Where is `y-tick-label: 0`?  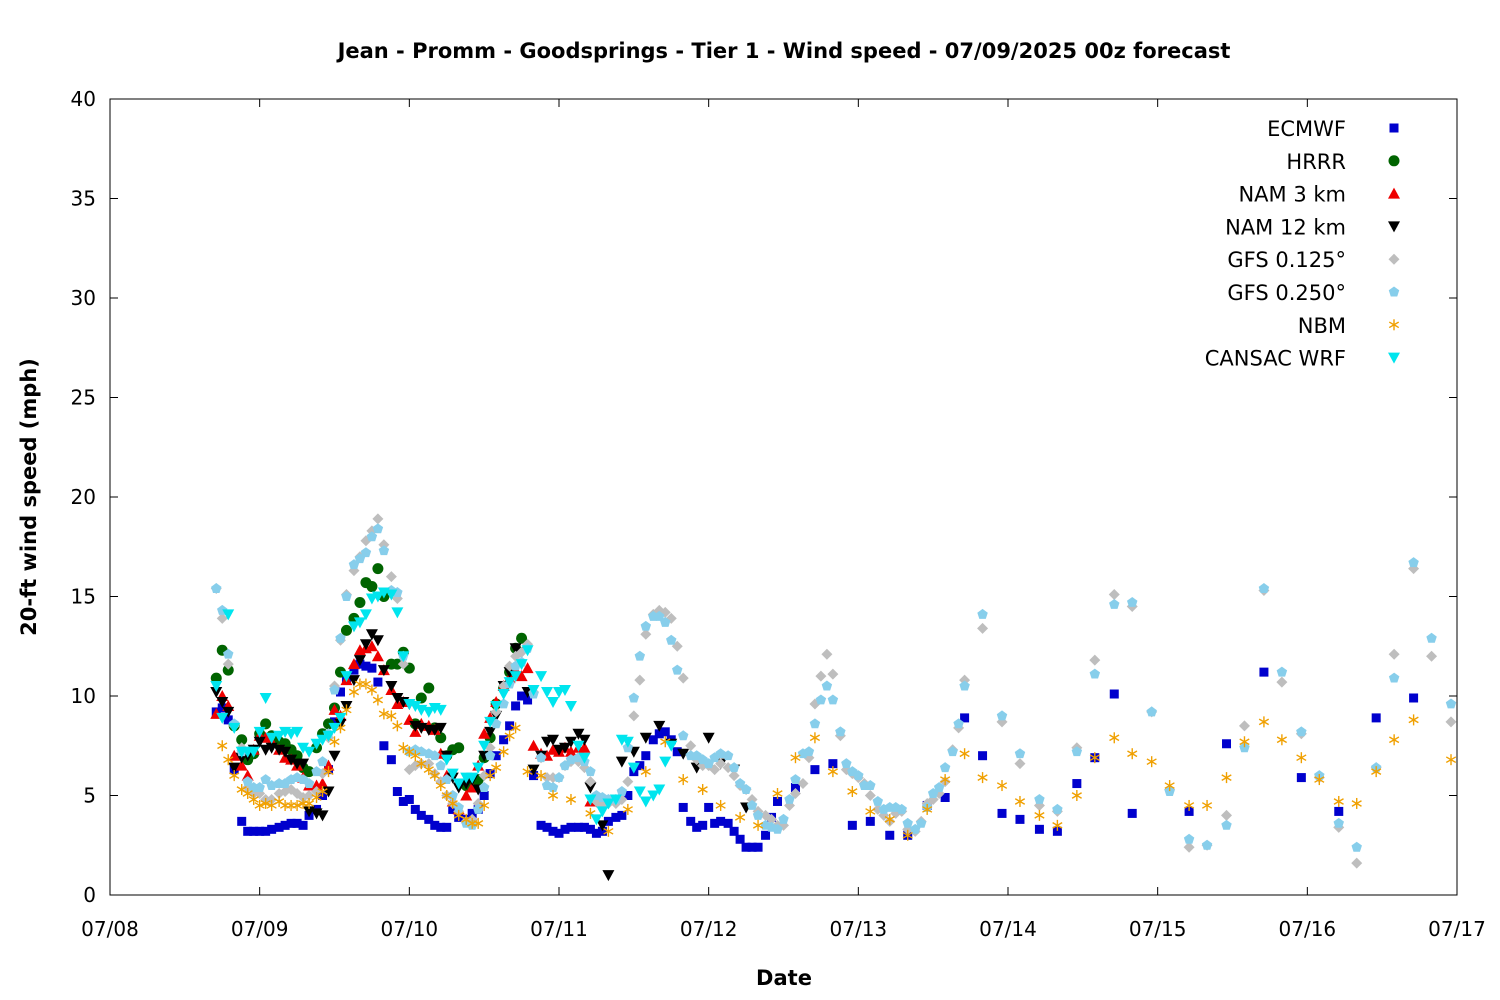
y-tick-label: 0 is located at coordinates (89, 895).